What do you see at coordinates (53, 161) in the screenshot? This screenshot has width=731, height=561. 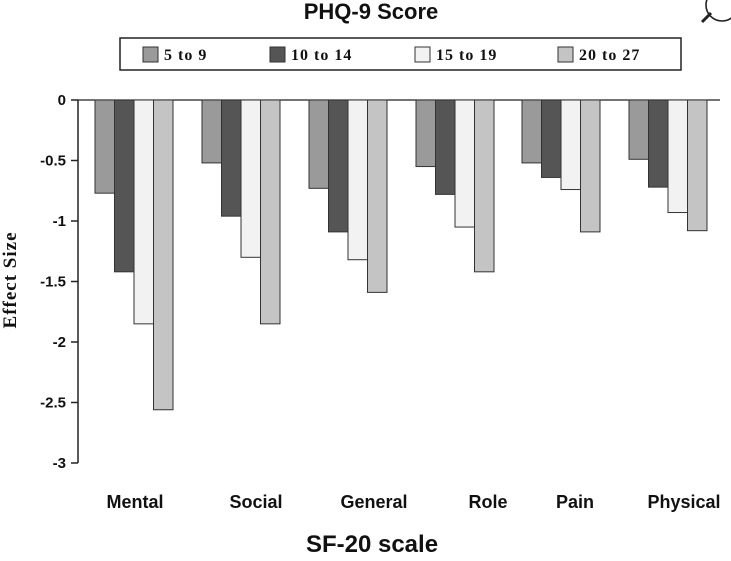 I see `y-tick-label: -0.5` at bounding box center [53, 161].